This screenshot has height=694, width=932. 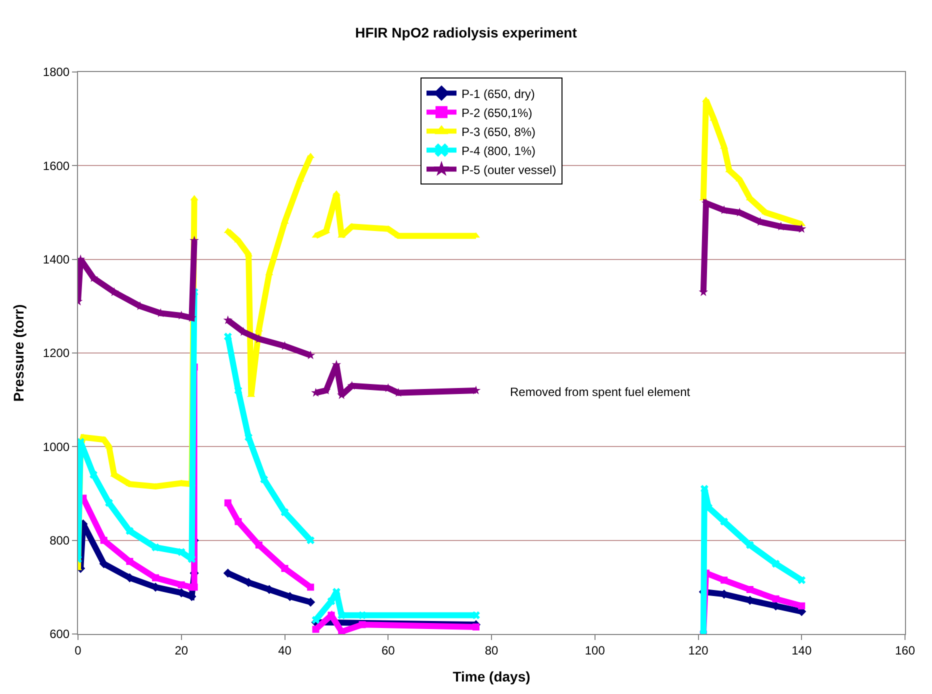 I want to click on x-tick-label: 160, so click(x=905, y=650).